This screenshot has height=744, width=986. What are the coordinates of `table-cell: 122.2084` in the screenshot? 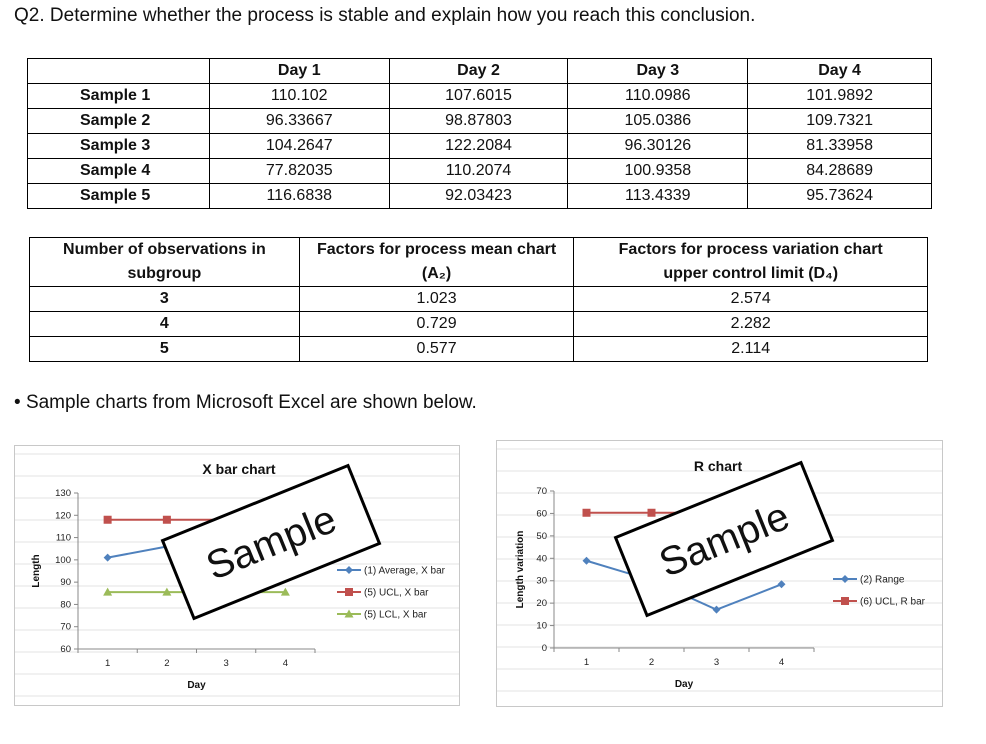 It's located at (478, 146).